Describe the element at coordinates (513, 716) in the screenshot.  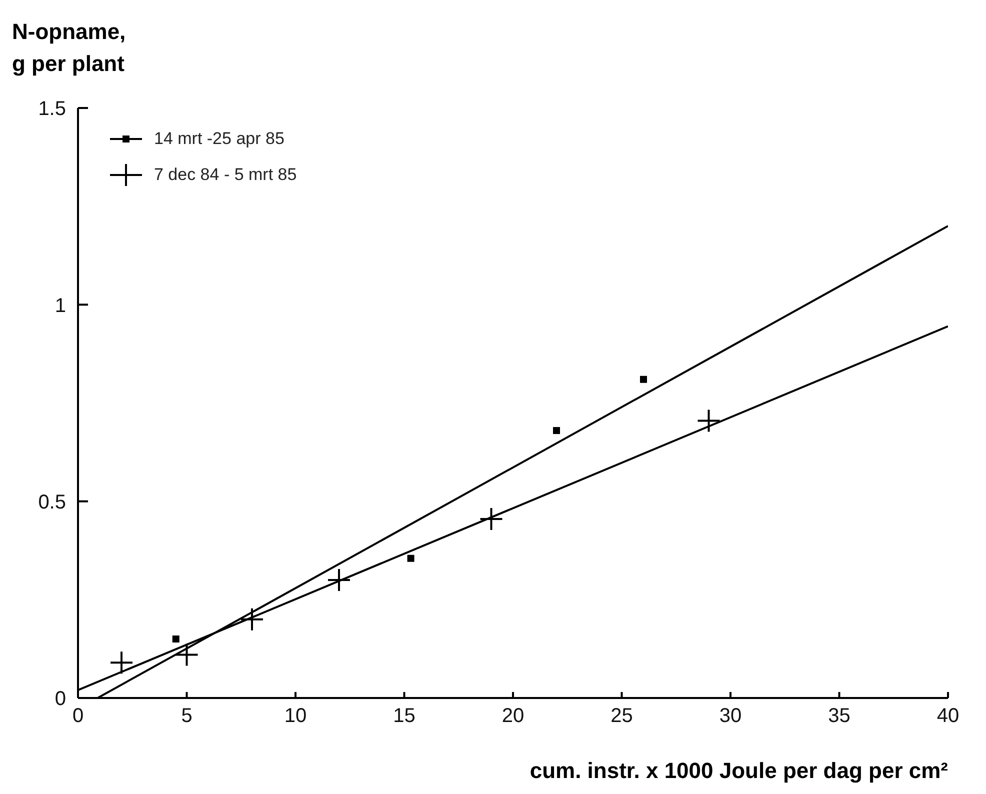
I see `x-tick-label: 20` at that location.